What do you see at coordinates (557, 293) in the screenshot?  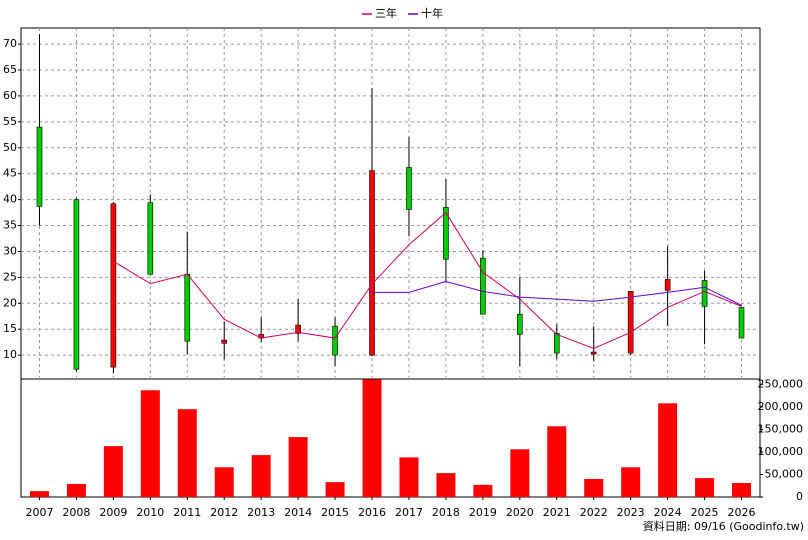 I see `line-series` at bounding box center [557, 293].